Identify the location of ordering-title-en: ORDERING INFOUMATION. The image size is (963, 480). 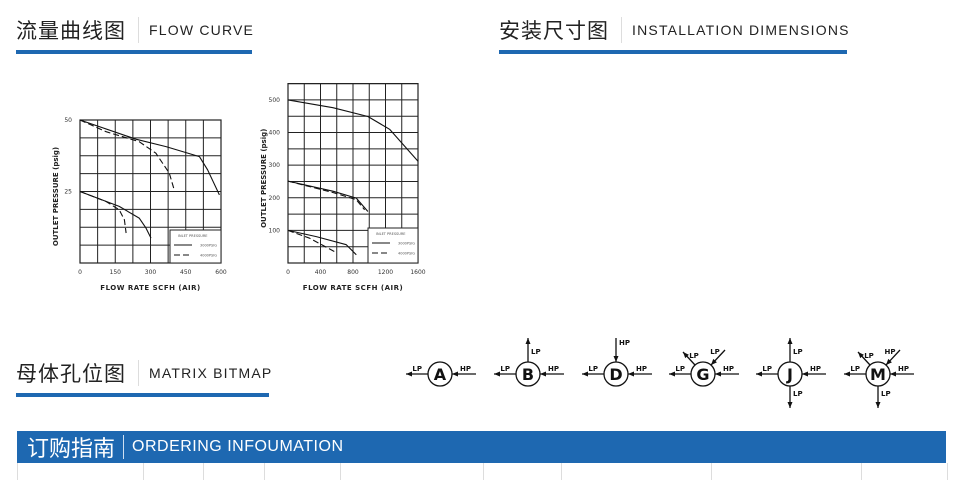
(238, 446).